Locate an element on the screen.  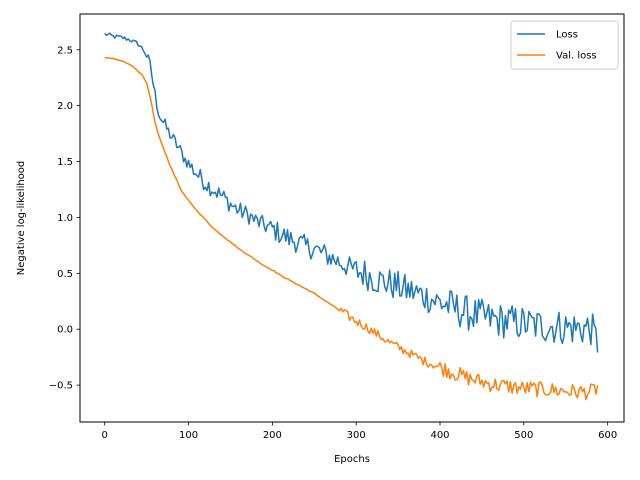
x-tick-label: 200 is located at coordinates (272, 435).